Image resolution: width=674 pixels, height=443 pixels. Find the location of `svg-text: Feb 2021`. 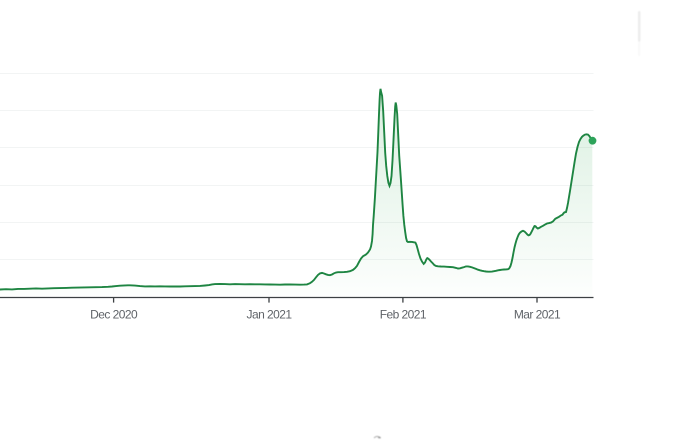

svg-text: Feb 2021 is located at coordinates (403, 315).